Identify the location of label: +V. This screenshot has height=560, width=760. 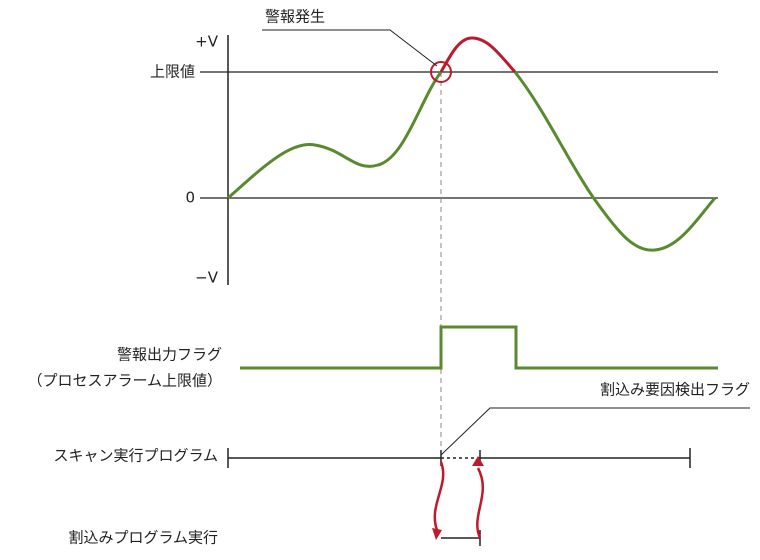
(207, 42).